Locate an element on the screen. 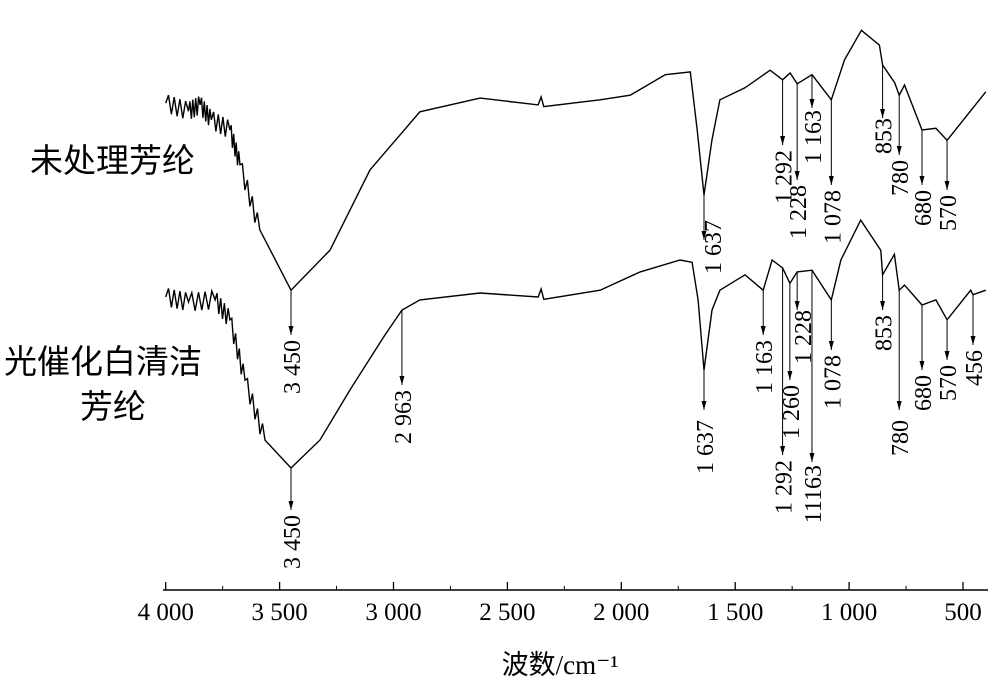 Image resolution: width=1000 pixels, height=692 pixels. x-axis: 4 000 3 500 3 000 2 500 2 000 1 500 1 000 500 is located at coordinates (563, 604).